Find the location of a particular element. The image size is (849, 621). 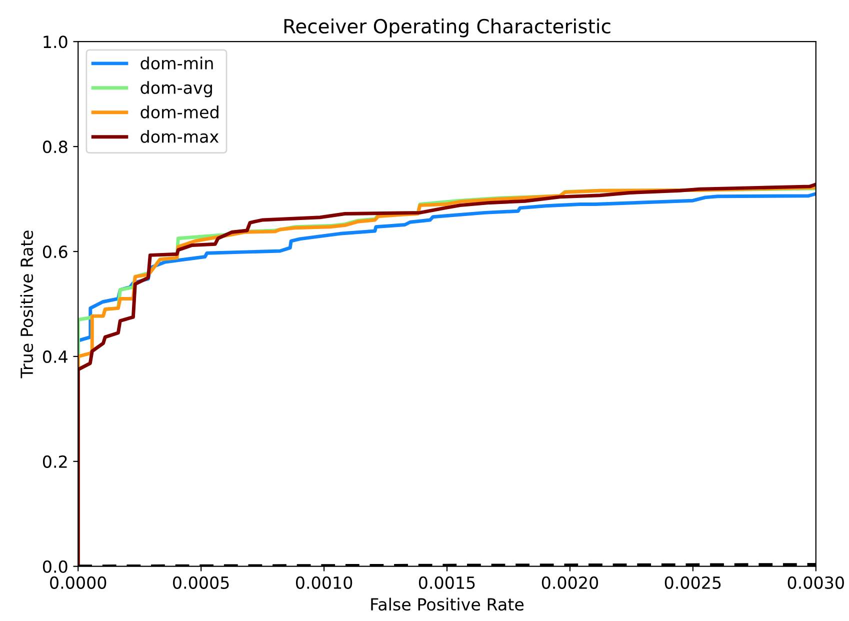

y-axis-title: True Positive Rate is located at coordinates (27, 304).